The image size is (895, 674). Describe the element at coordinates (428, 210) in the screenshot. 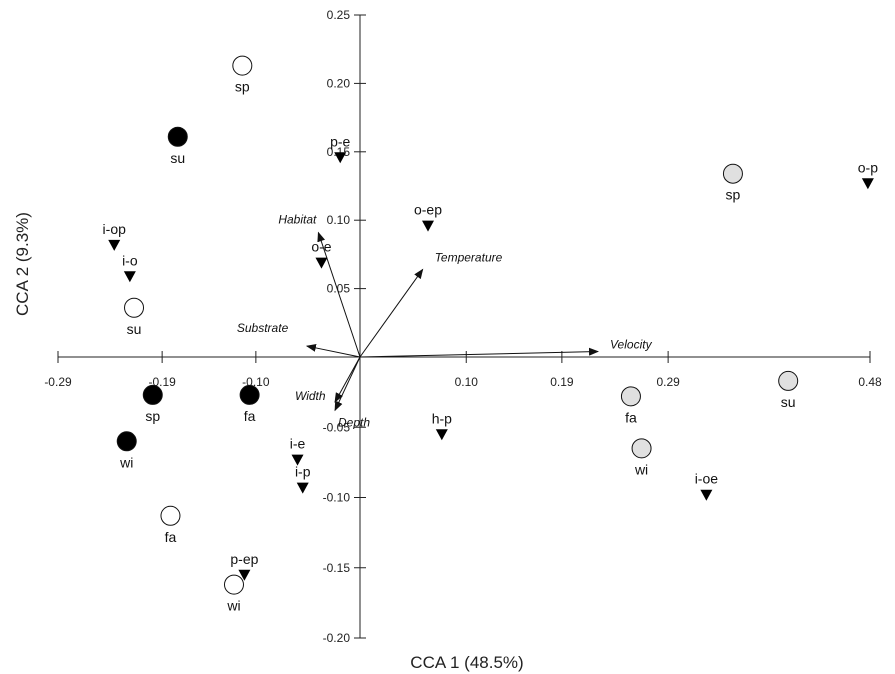

I see `taxon-label: o-ep` at that location.